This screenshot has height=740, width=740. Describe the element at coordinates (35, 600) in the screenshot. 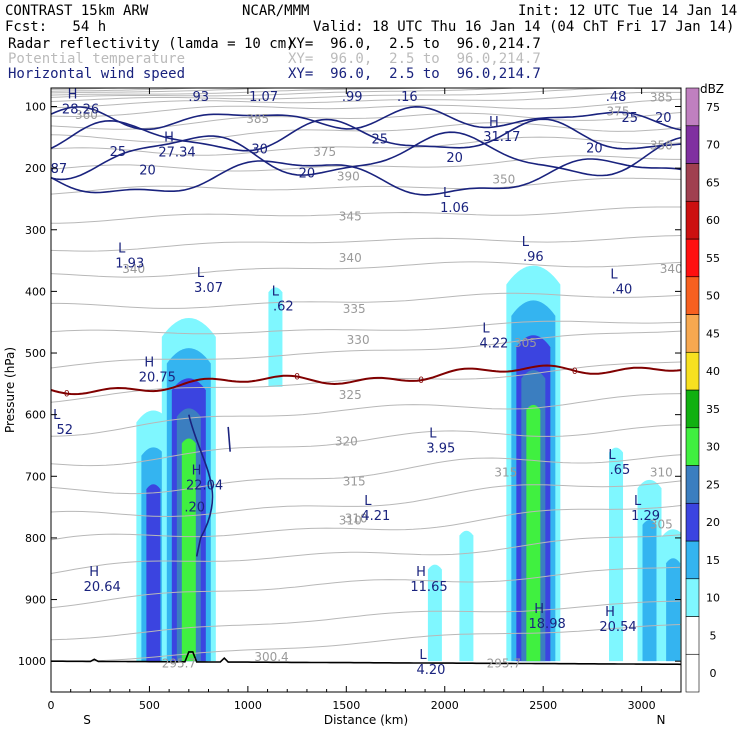

I see `y-tick-label: 900` at that location.